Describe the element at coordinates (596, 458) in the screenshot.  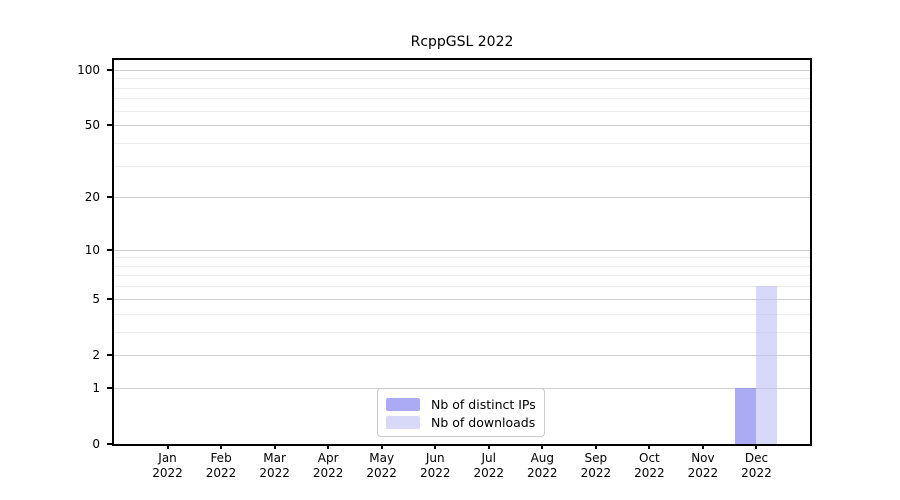
I see `x-tick-label-month: Sep` at that location.